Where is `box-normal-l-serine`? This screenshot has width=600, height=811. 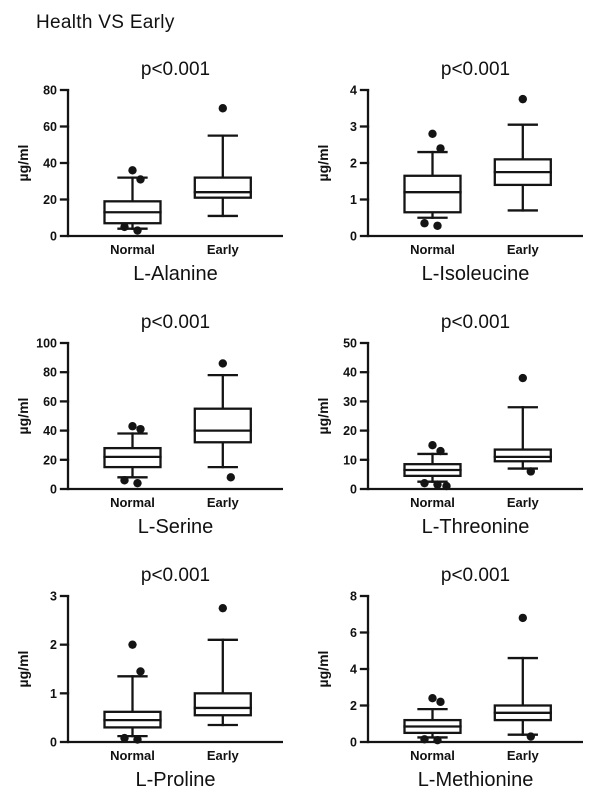 box-normal-l-serine is located at coordinates (132, 455).